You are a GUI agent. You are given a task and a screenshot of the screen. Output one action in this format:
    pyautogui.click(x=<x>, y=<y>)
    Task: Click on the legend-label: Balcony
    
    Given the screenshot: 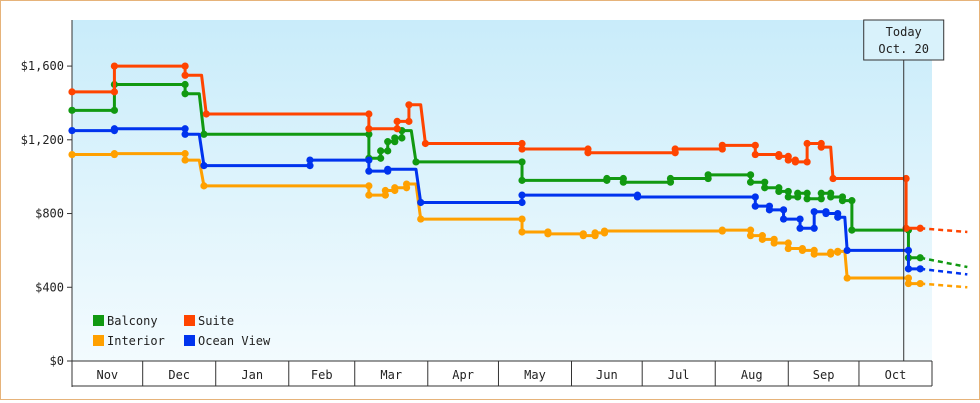 What is the action you would take?
    pyautogui.click(x=132, y=321)
    